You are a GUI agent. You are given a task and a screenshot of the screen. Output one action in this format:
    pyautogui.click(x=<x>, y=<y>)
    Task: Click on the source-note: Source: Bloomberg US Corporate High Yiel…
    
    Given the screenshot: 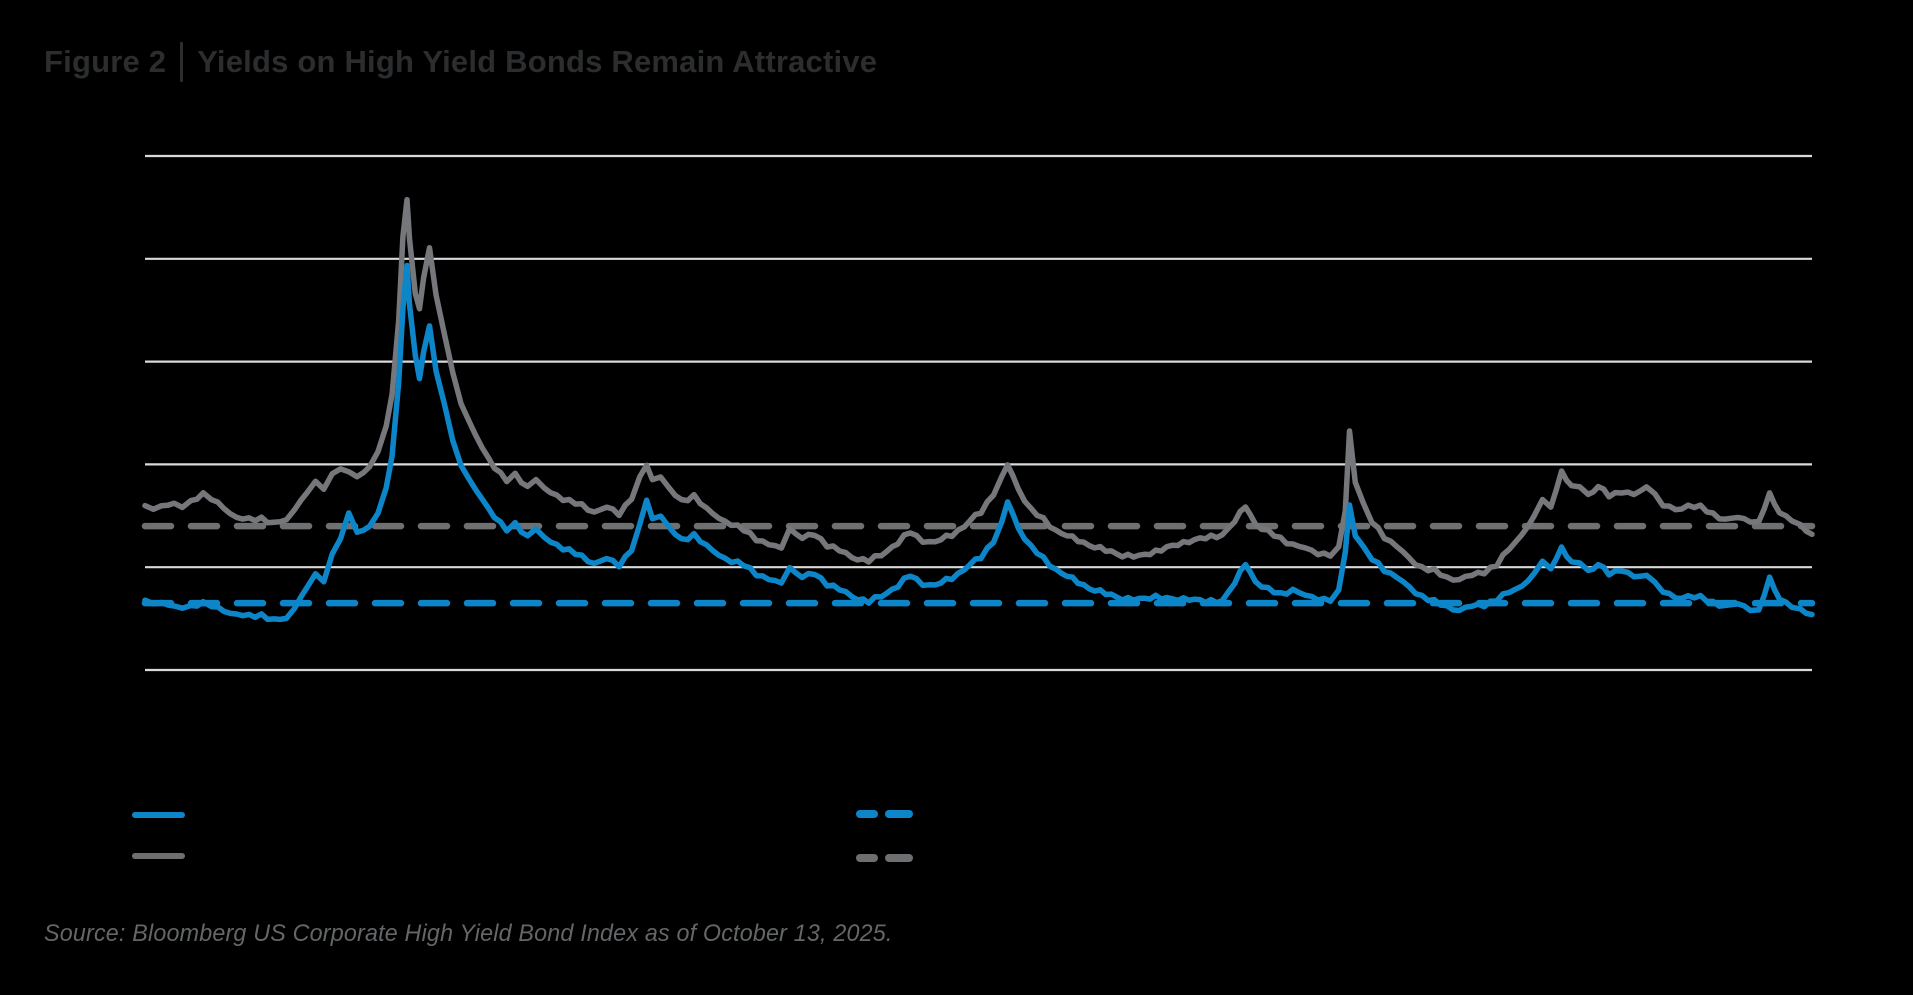 What is the action you would take?
    pyautogui.click(x=468, y=933)
    